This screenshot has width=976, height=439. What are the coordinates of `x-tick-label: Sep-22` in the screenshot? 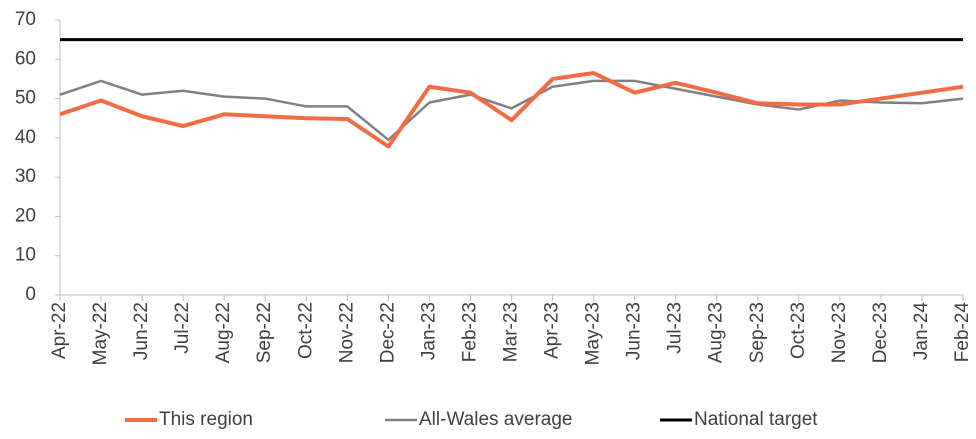 It's located at (264, 332).